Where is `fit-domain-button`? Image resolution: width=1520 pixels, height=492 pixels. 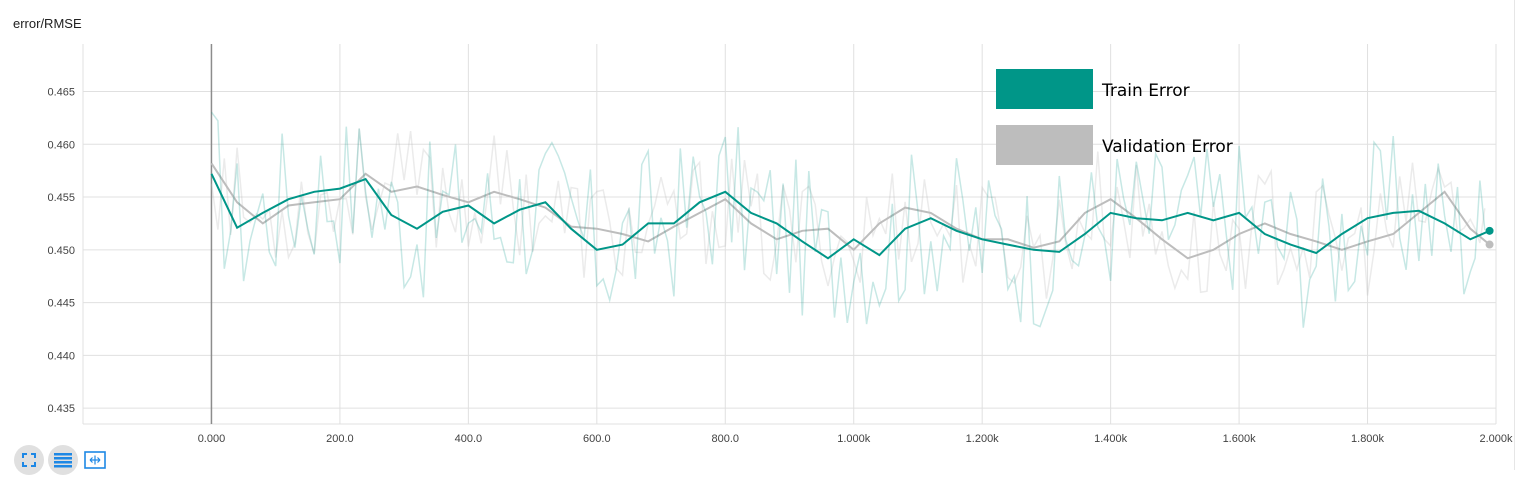 fit-domain-button is located at coordinates (95, 460).